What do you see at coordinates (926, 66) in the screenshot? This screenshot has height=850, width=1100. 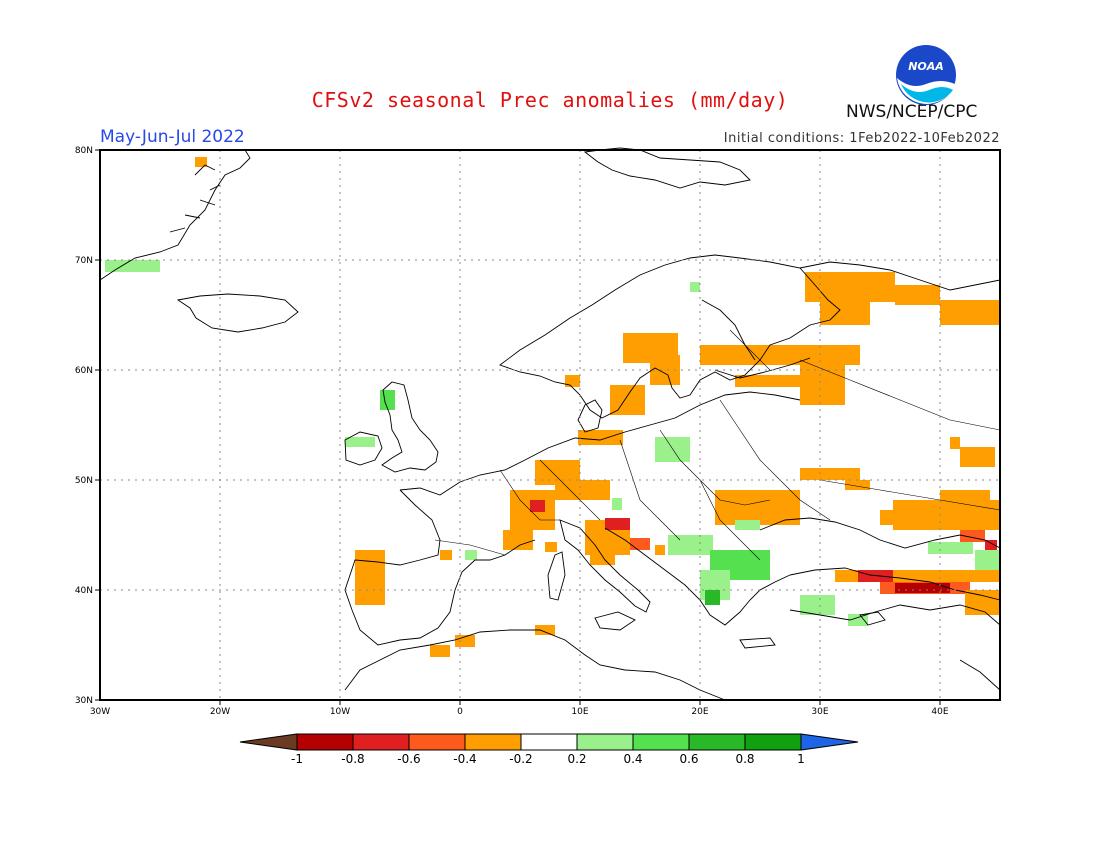 I see `noaa-logo-text: NOAA` at bounding box center [926, 66].